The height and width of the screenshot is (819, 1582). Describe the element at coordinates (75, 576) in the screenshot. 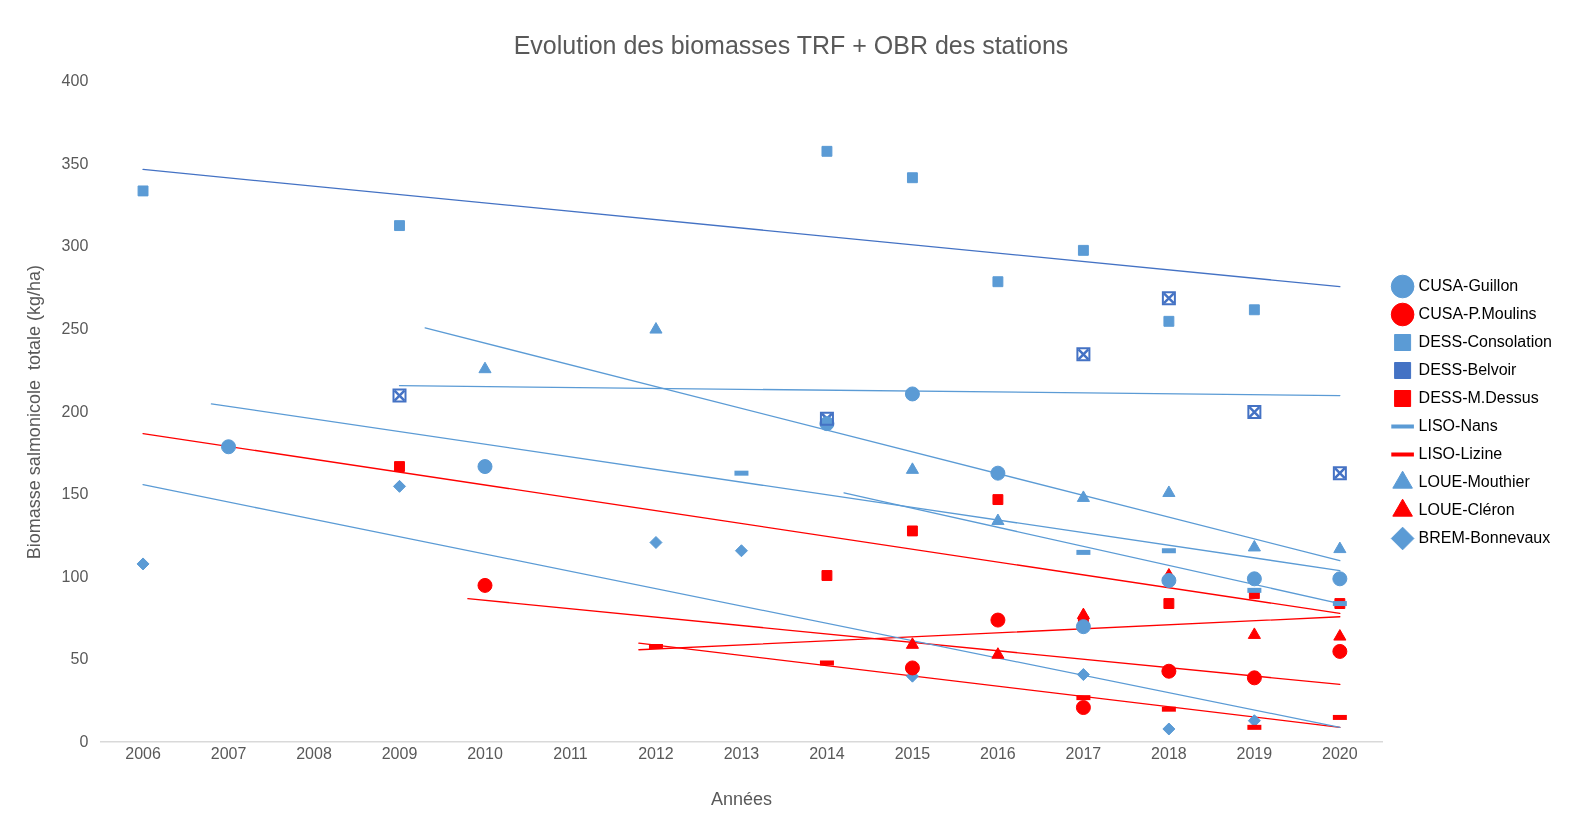

I see `y-tick-label: 100` at that location.